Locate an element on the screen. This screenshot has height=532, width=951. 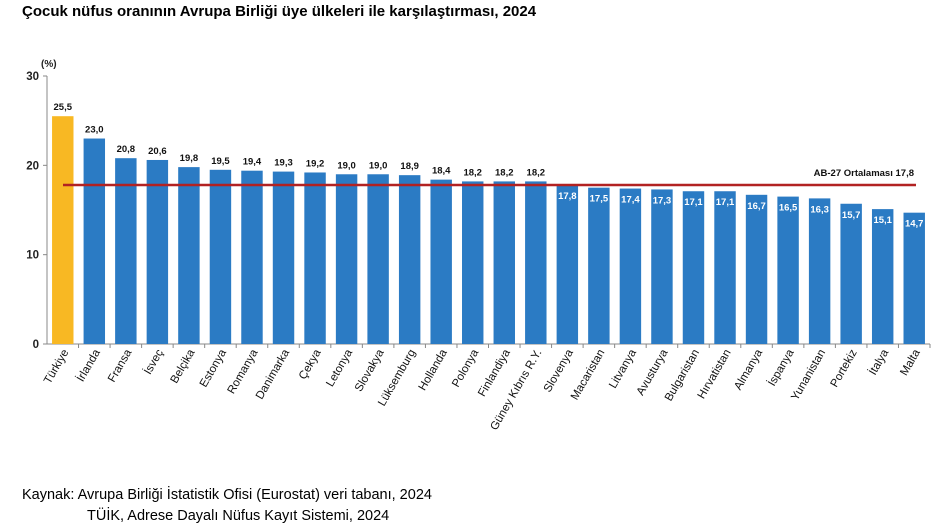
category-label: Portekiz is located at coordinates (844, 368).